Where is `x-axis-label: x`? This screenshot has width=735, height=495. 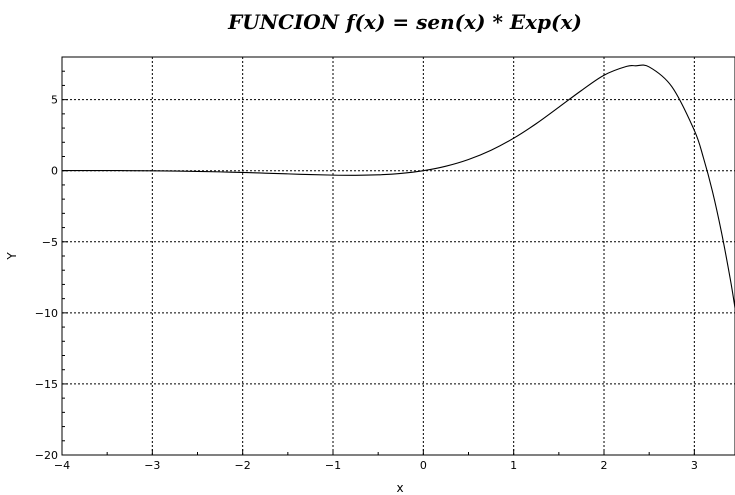
x-axis-label: x is located at coordinates (399, 488).